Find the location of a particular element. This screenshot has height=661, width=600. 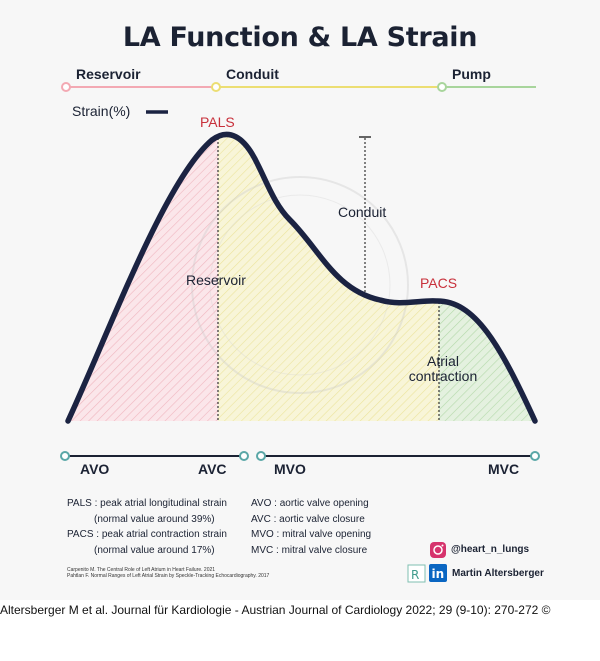

atrial-label-line2: contraction is located at coordinates (443, 376).